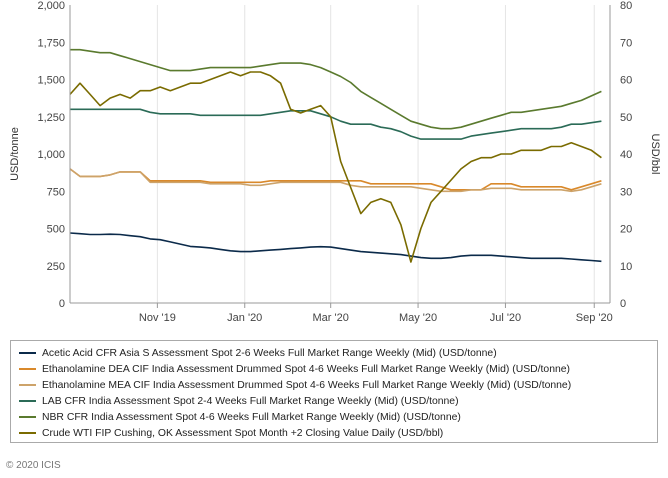 This screenshot has height=478, width=668. I want to click on x-axis-tick-label: Sep '20, so click(594, 318).